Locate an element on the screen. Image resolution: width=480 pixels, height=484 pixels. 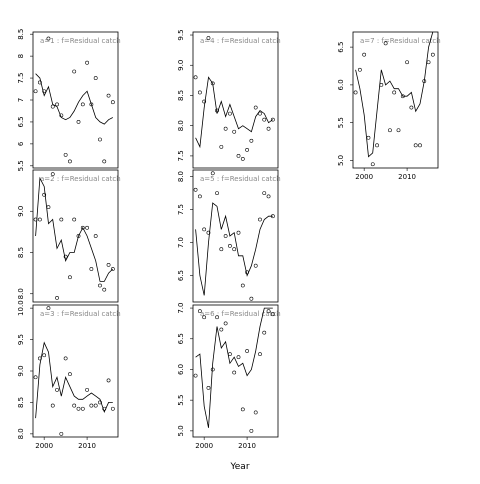
panel-label: a=3 : f=Residual catch is located at coordinates (80, 314).